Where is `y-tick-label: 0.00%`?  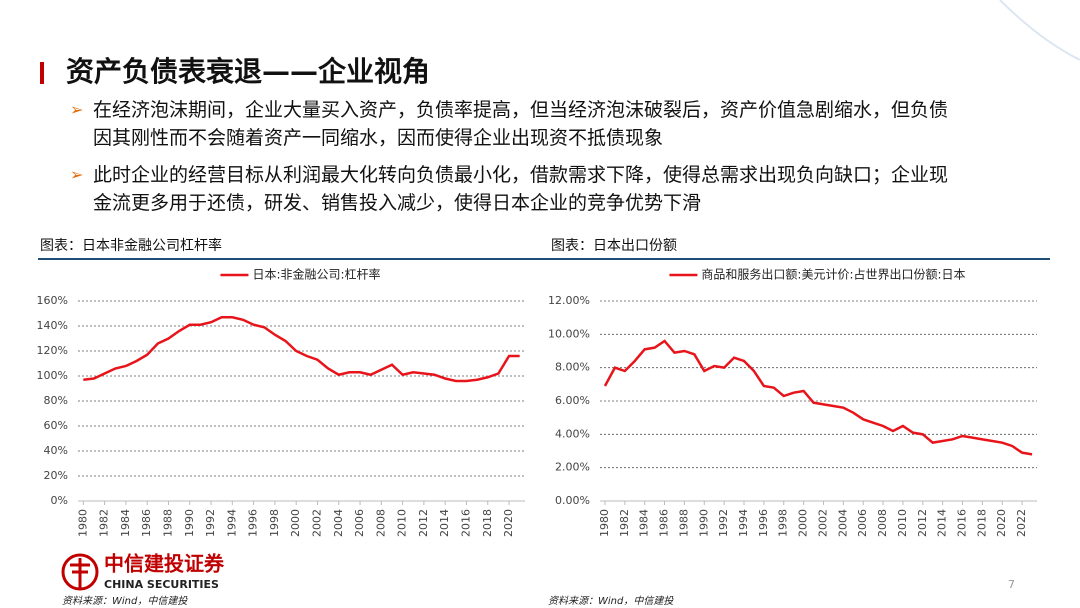 y-tick-label: 0.00% is located at coordinates (572, 500).